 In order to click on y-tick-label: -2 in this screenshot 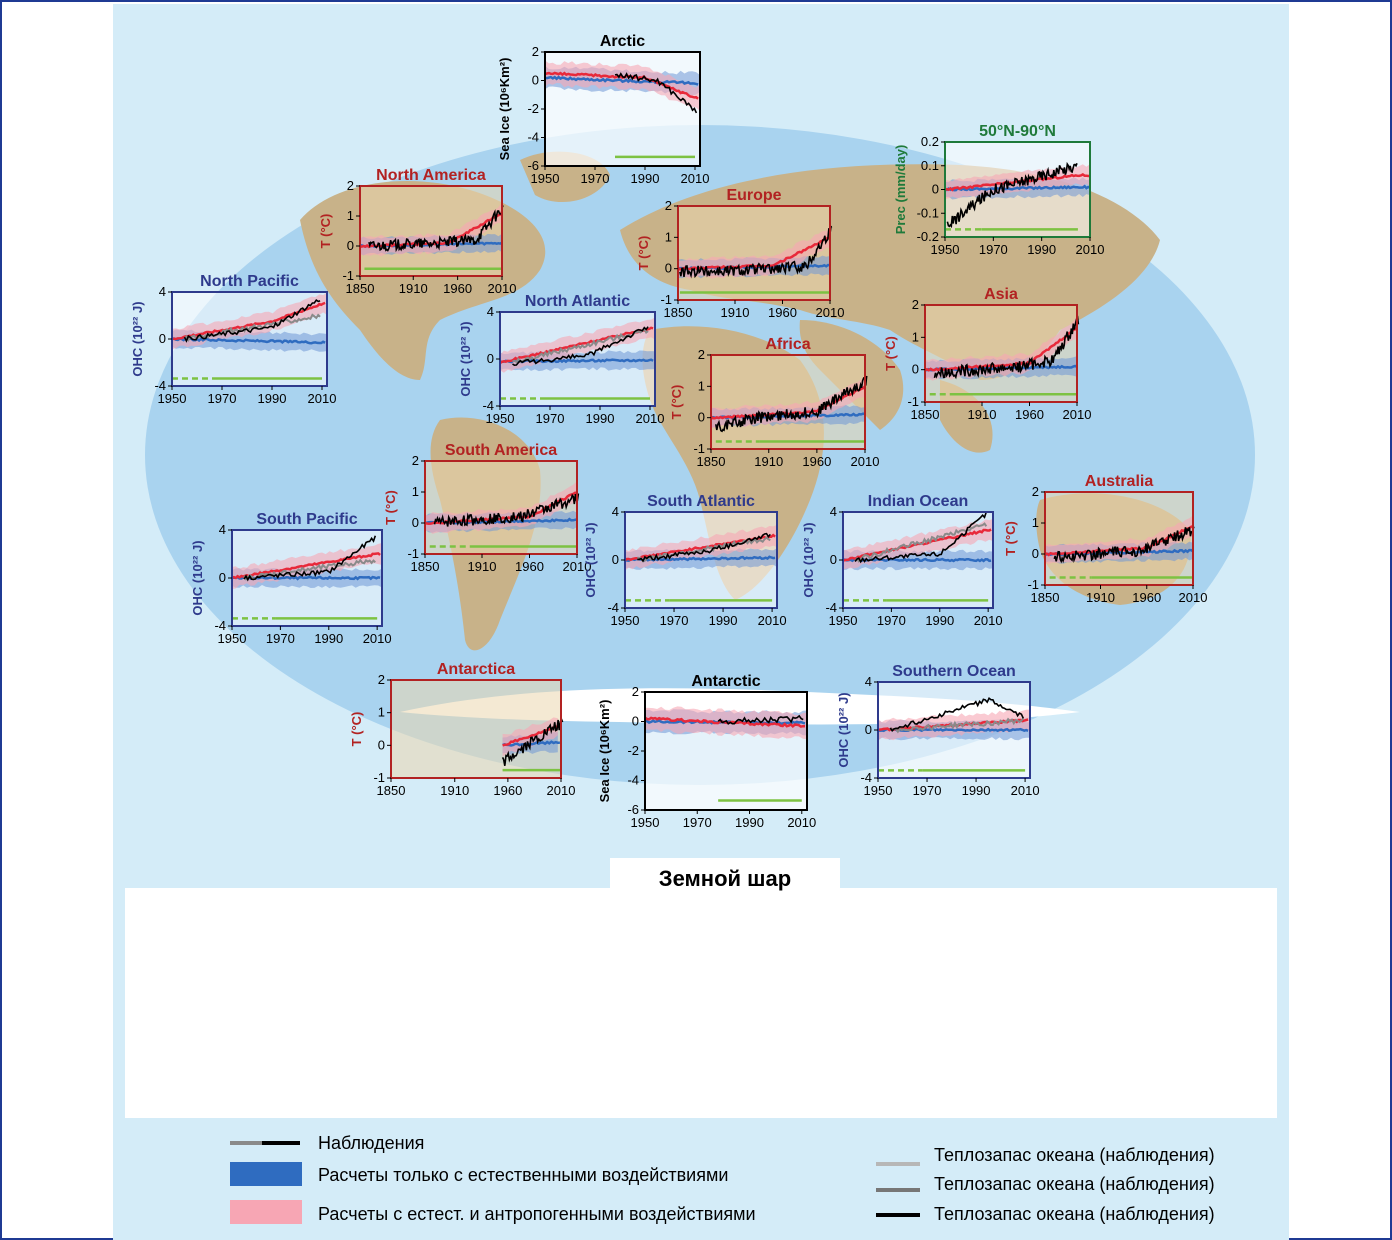, I will do `click(533, 108)`.